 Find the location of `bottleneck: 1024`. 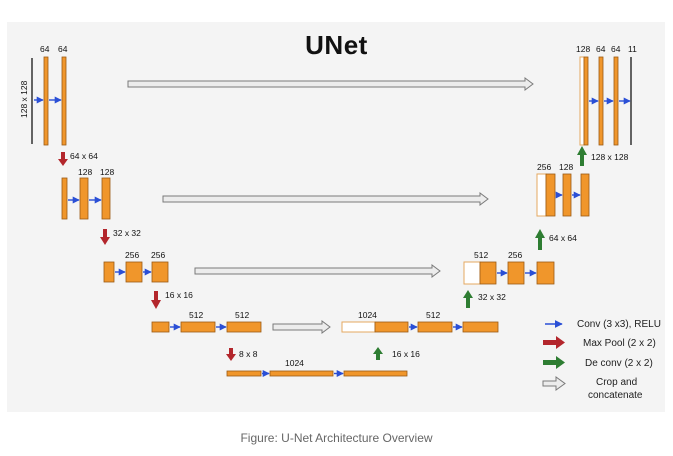

bottleneck: 1024 is located at coordinates (317, 367).